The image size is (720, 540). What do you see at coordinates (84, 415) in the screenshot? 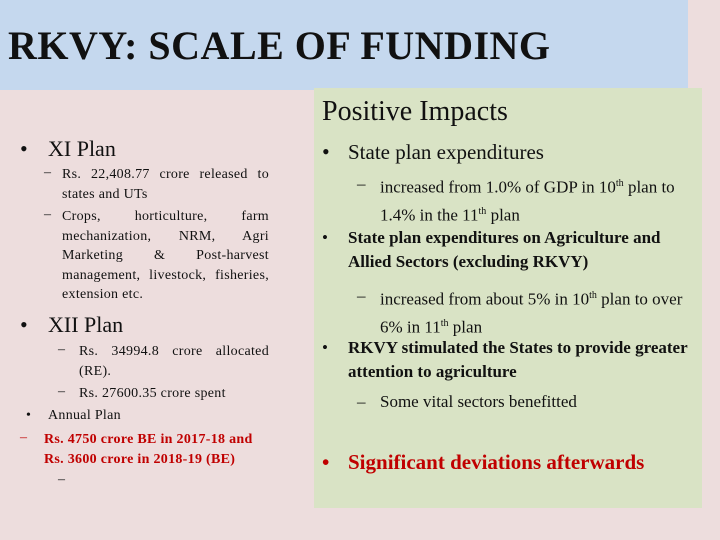
I see `annual-plan-label: Annual Plan` at bounding box center [84, 415].